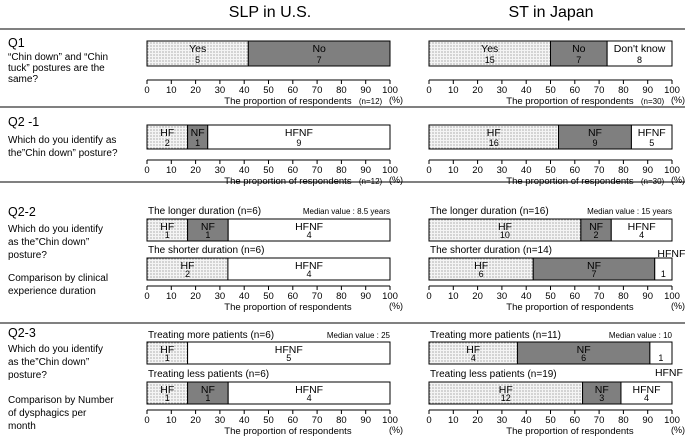 The height and width of the screenshot is (444, 685). I want to click on question-text-line: Which do you identify as, so click(62, 140).